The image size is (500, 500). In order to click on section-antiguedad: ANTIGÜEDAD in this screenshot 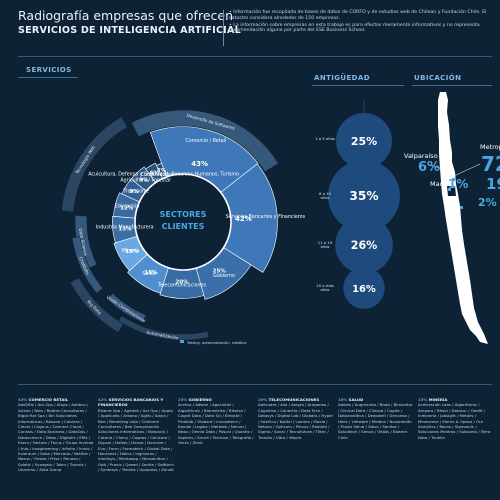, I will do `click(342, 78)`.